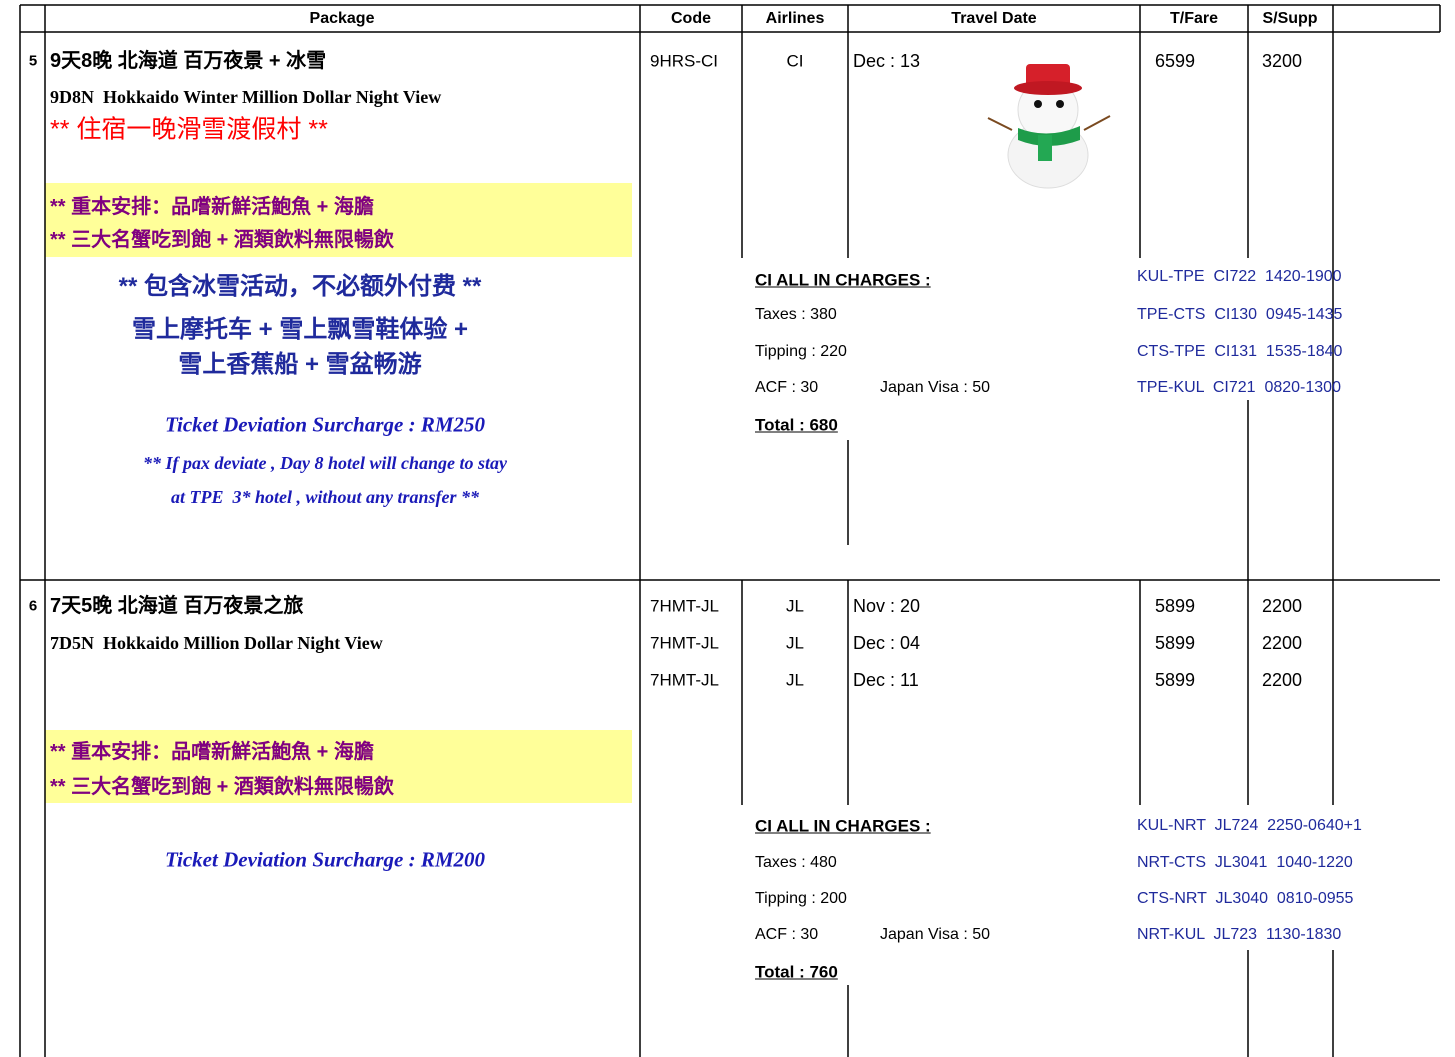 The height and width of the screenshot is (1057, 1455). What do you see at coordinates (994, 18) in the screenshot?
I see `column-header: Travel Date` at bounding box center [994, 18].